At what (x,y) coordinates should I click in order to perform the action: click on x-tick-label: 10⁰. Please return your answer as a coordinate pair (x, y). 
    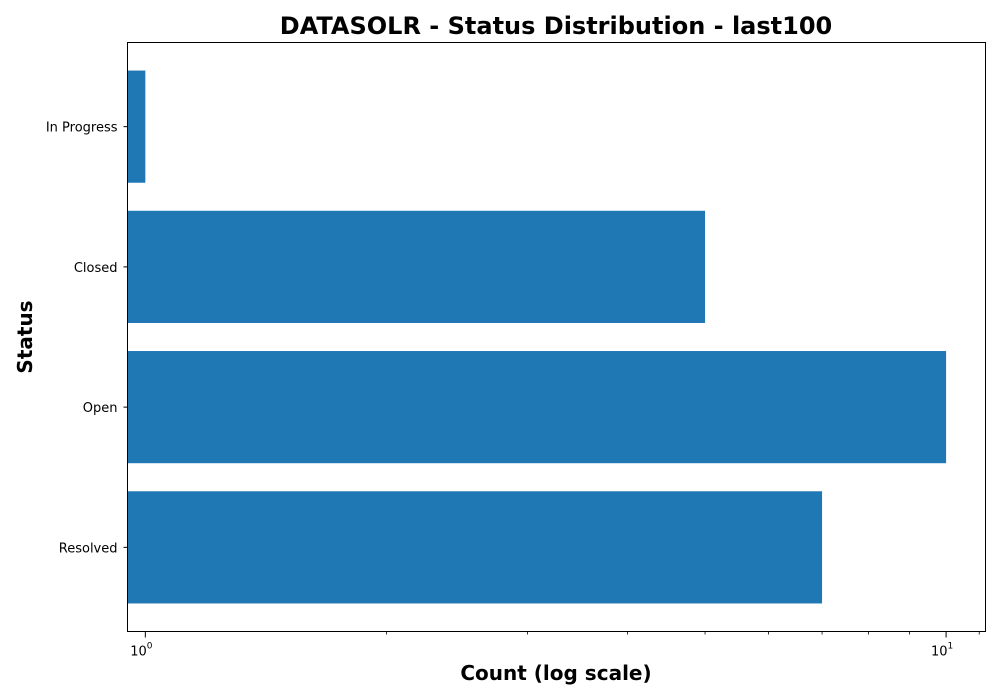
    Looking at the image, I should click on (141, 651).